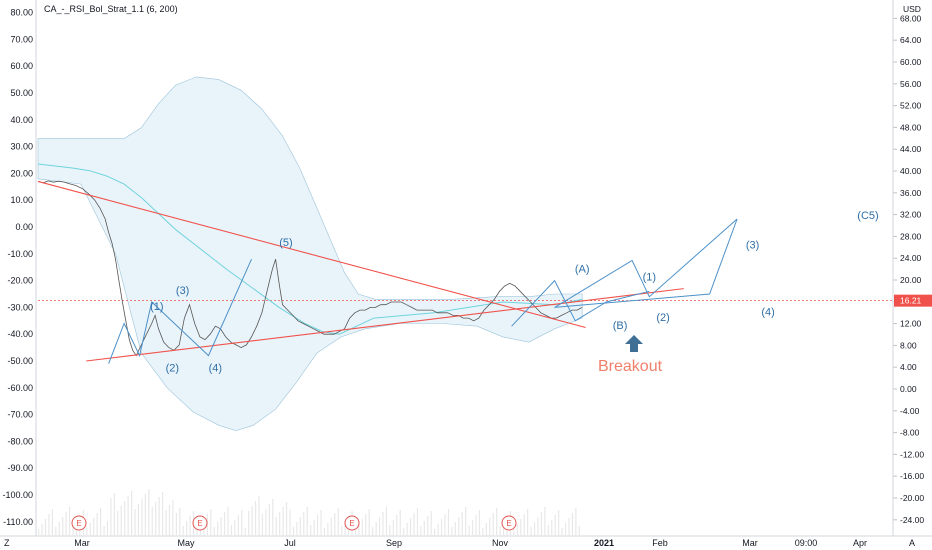  Describe the element at coordinates (18, 522) in the screenshot. I see `left-tick-label: -110.00` at that location.